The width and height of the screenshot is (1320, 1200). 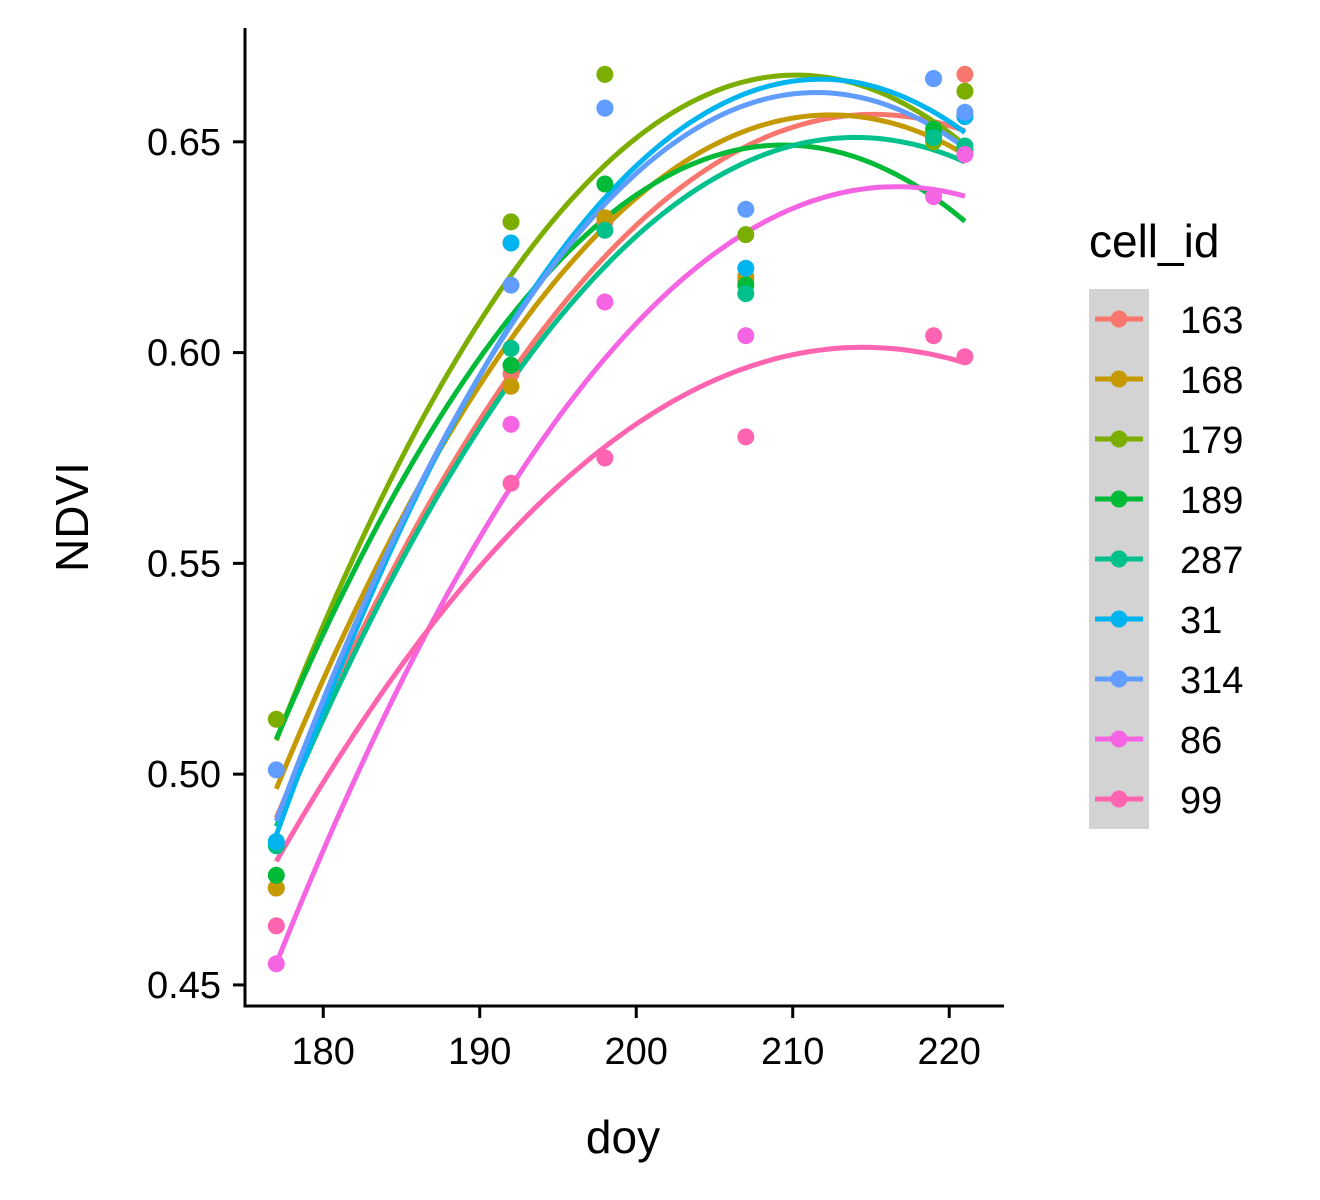 I want to click on y-tick-label: 0.50, so click(x=184, y=775).